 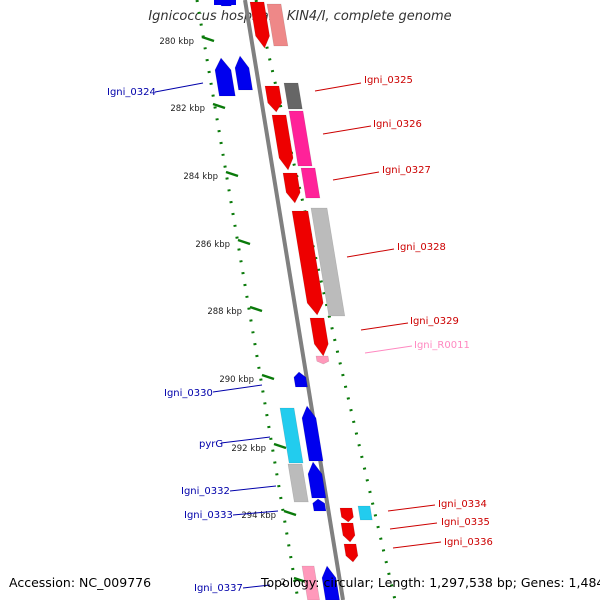 What do you see at coordinates (465, 522) in the screenshot?
I see `gene-label: Igni_0335` at bounding box center [465, 522].